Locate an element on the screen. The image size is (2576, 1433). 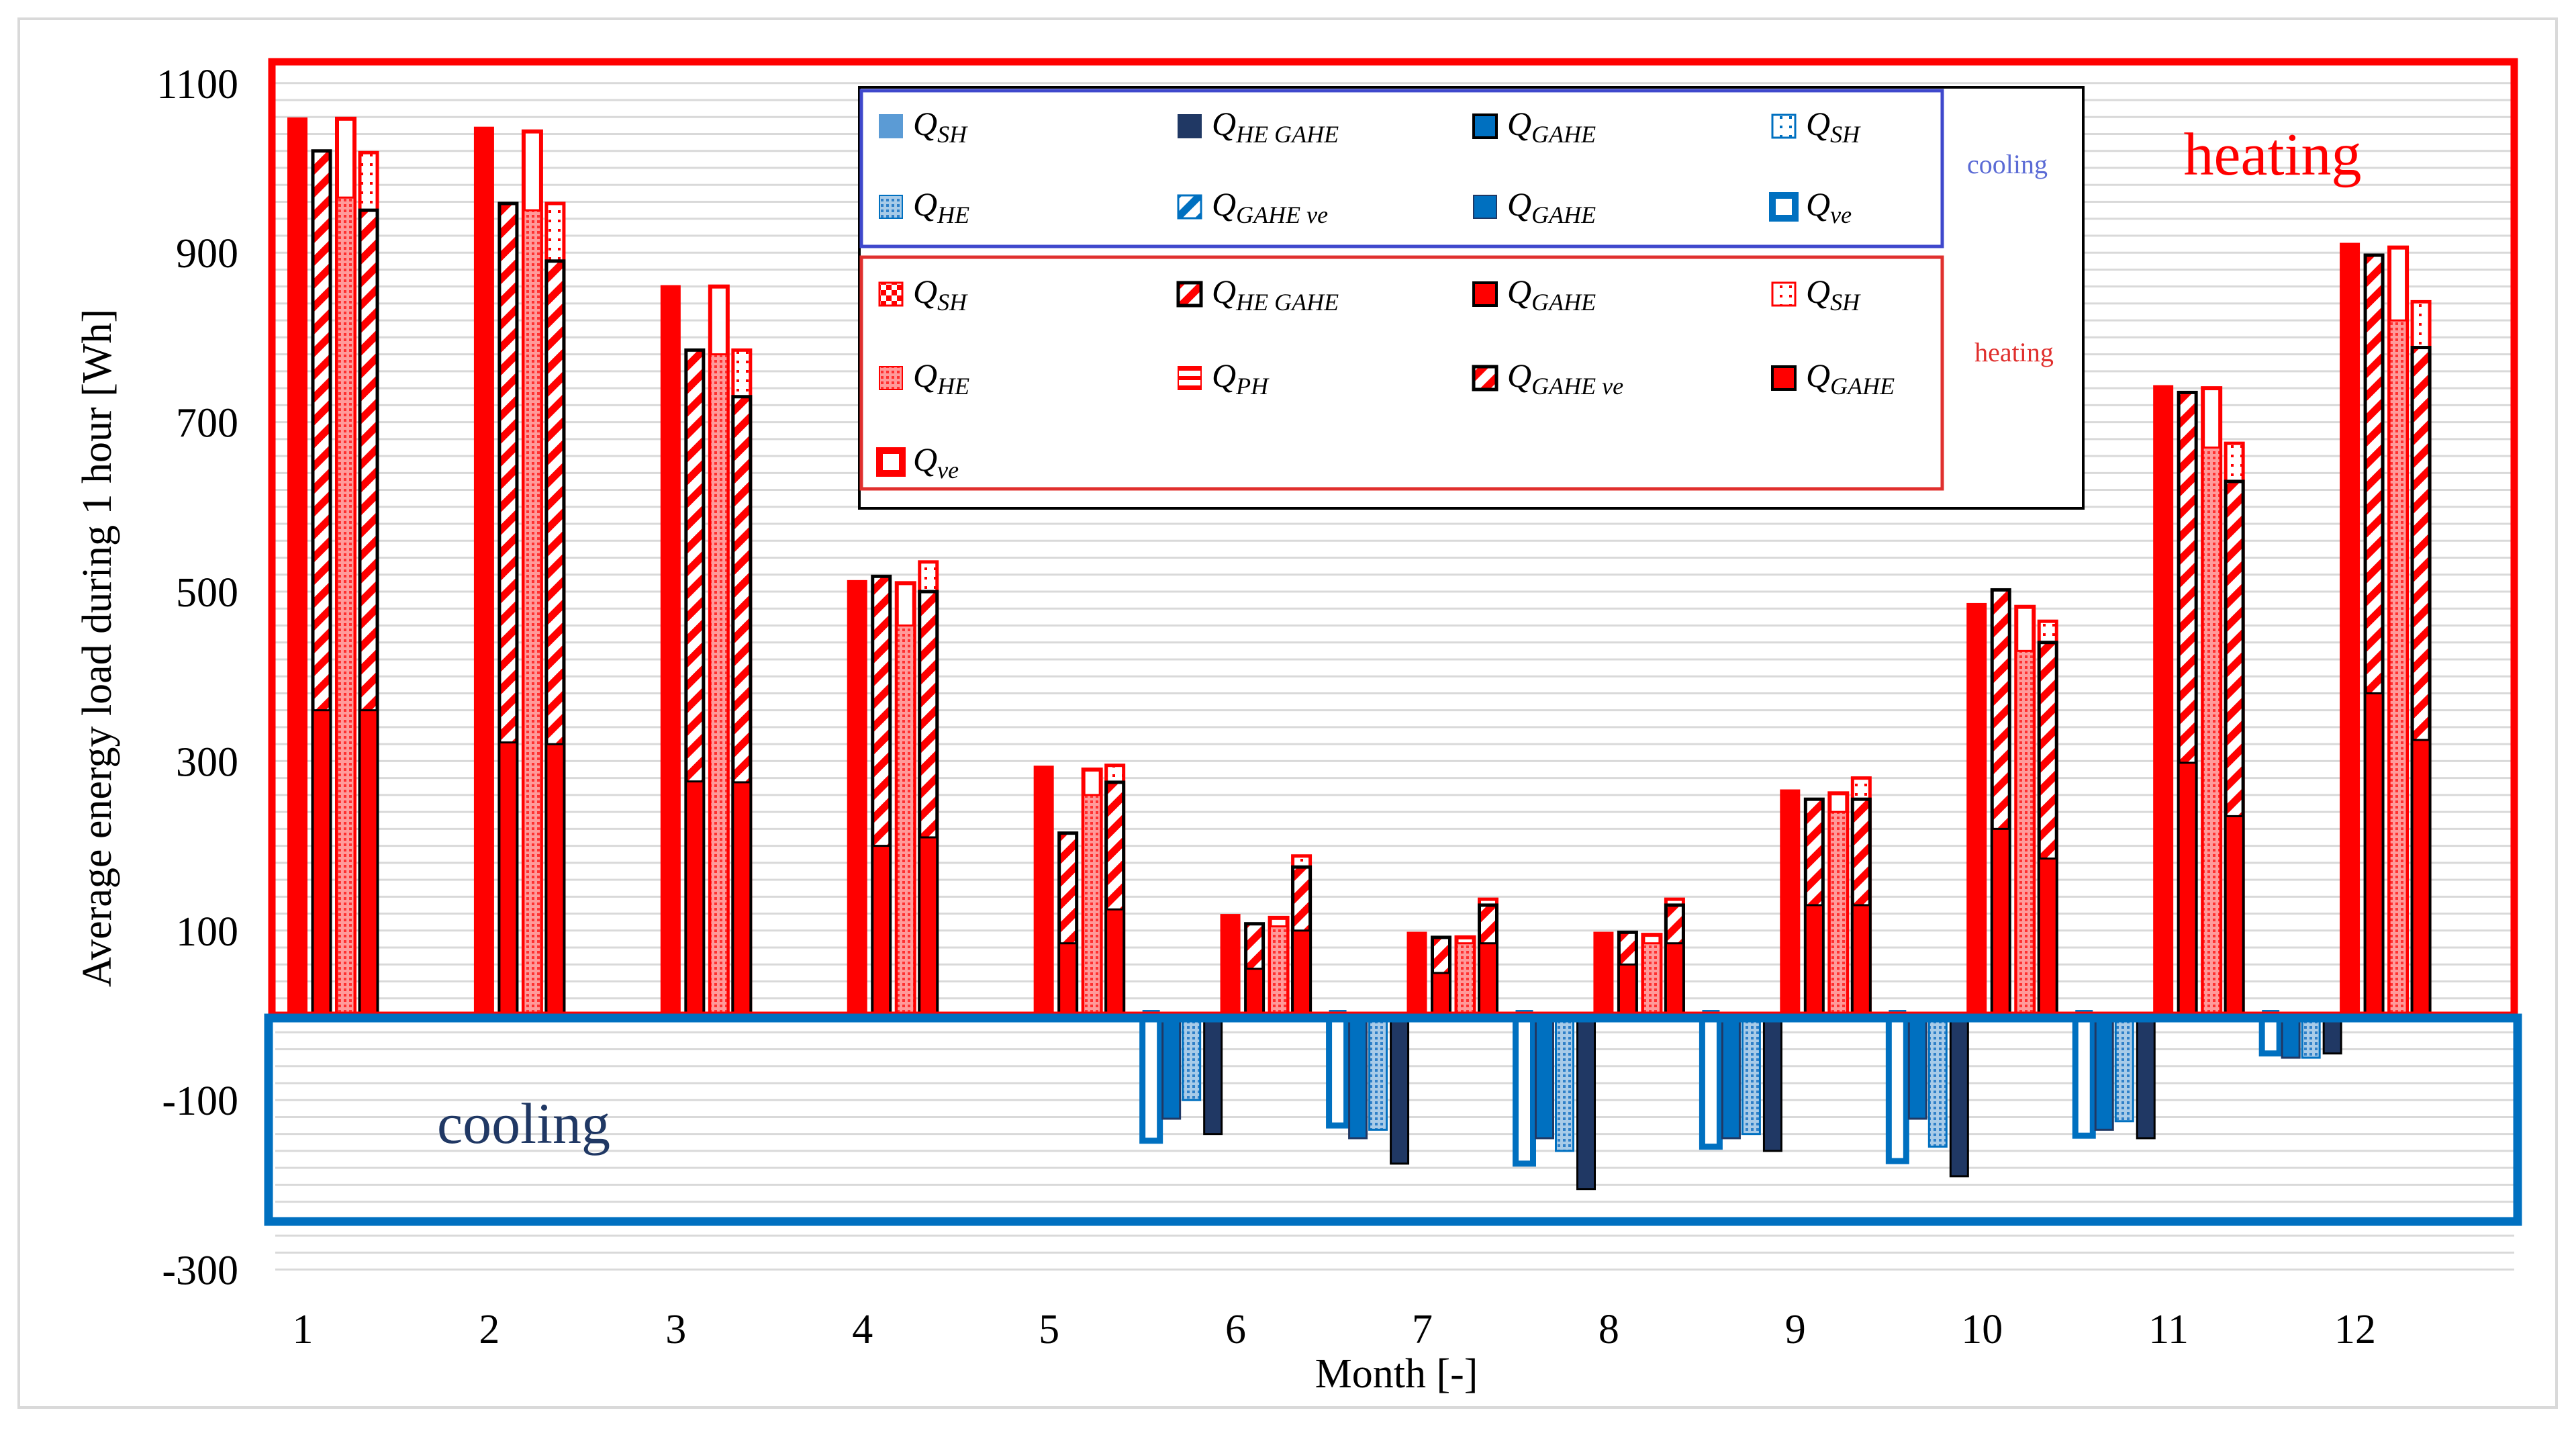
legend-label-cooling-2: QGAHE is located at coordinates (1551, 126).